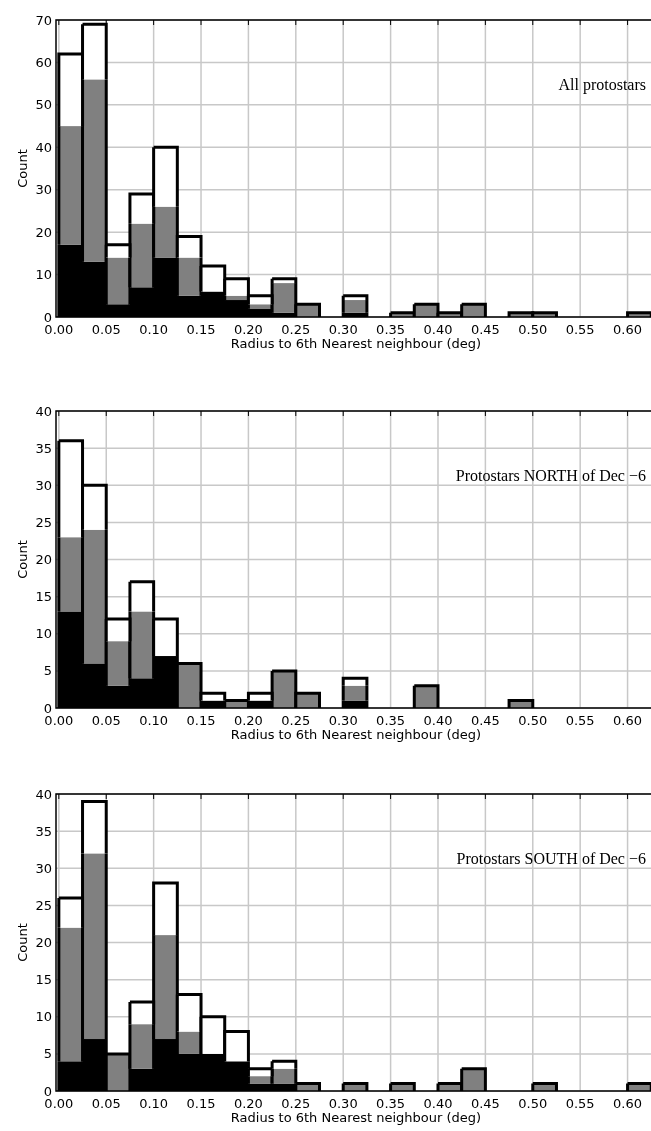 Image resolution: width=651 pixels, height=1131 pixels. What do you see at coordinates (43, 20) in the screenshot?
I see `y-tick-label: 70` at bounding box center [43, 20].